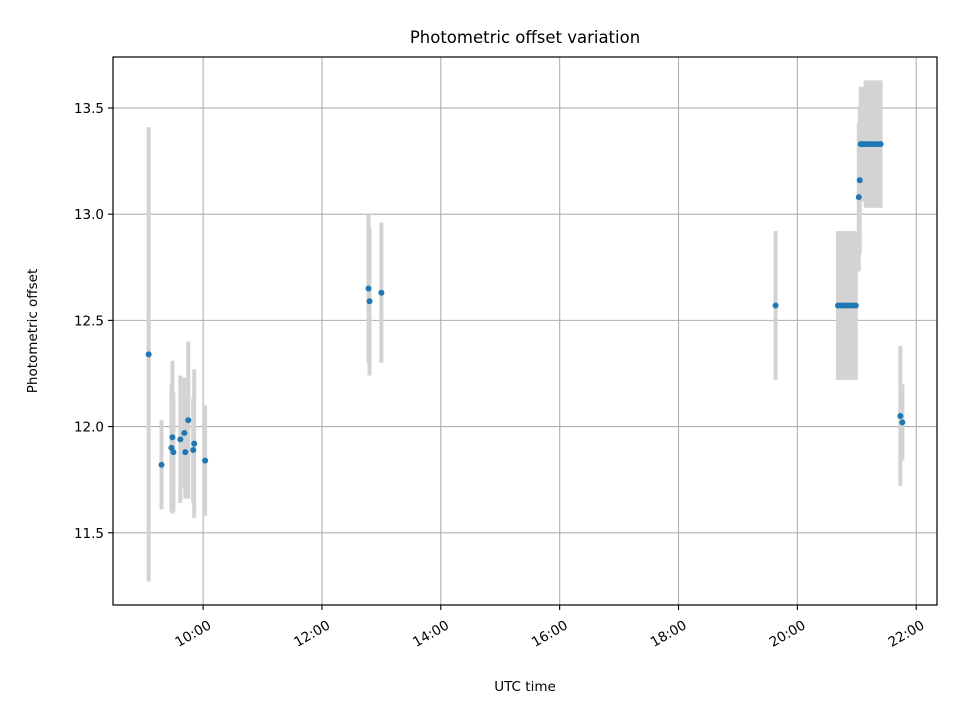 The height and width of the screenshot is (724, 960). What do you see at coordinates (431, 633) in the screenshot?
I see `x-tick-label: 14:00` at bounding box center [431, 633].